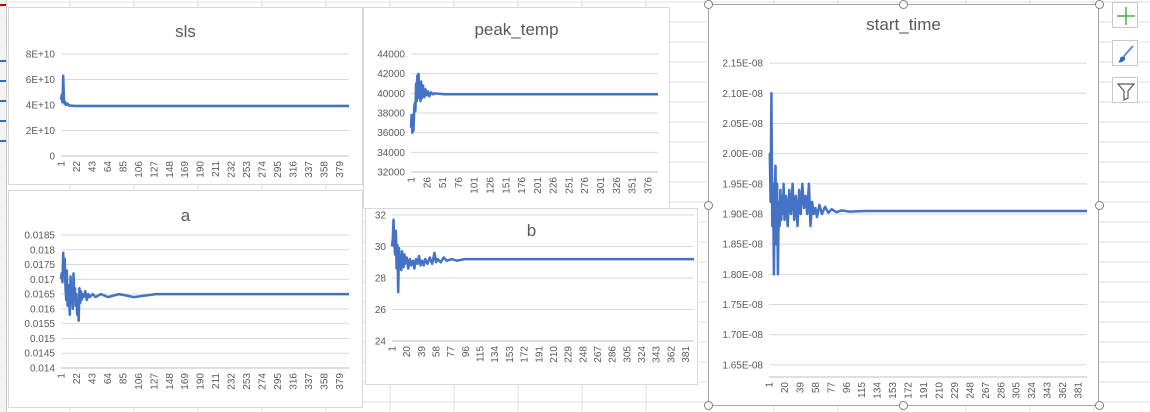 The height and width of the screenshot is (412, 1150). What do you see at coordinates (381, 247) in the screenshot?
I see `y-tick-label: 30` at bounding box center [381, 247].